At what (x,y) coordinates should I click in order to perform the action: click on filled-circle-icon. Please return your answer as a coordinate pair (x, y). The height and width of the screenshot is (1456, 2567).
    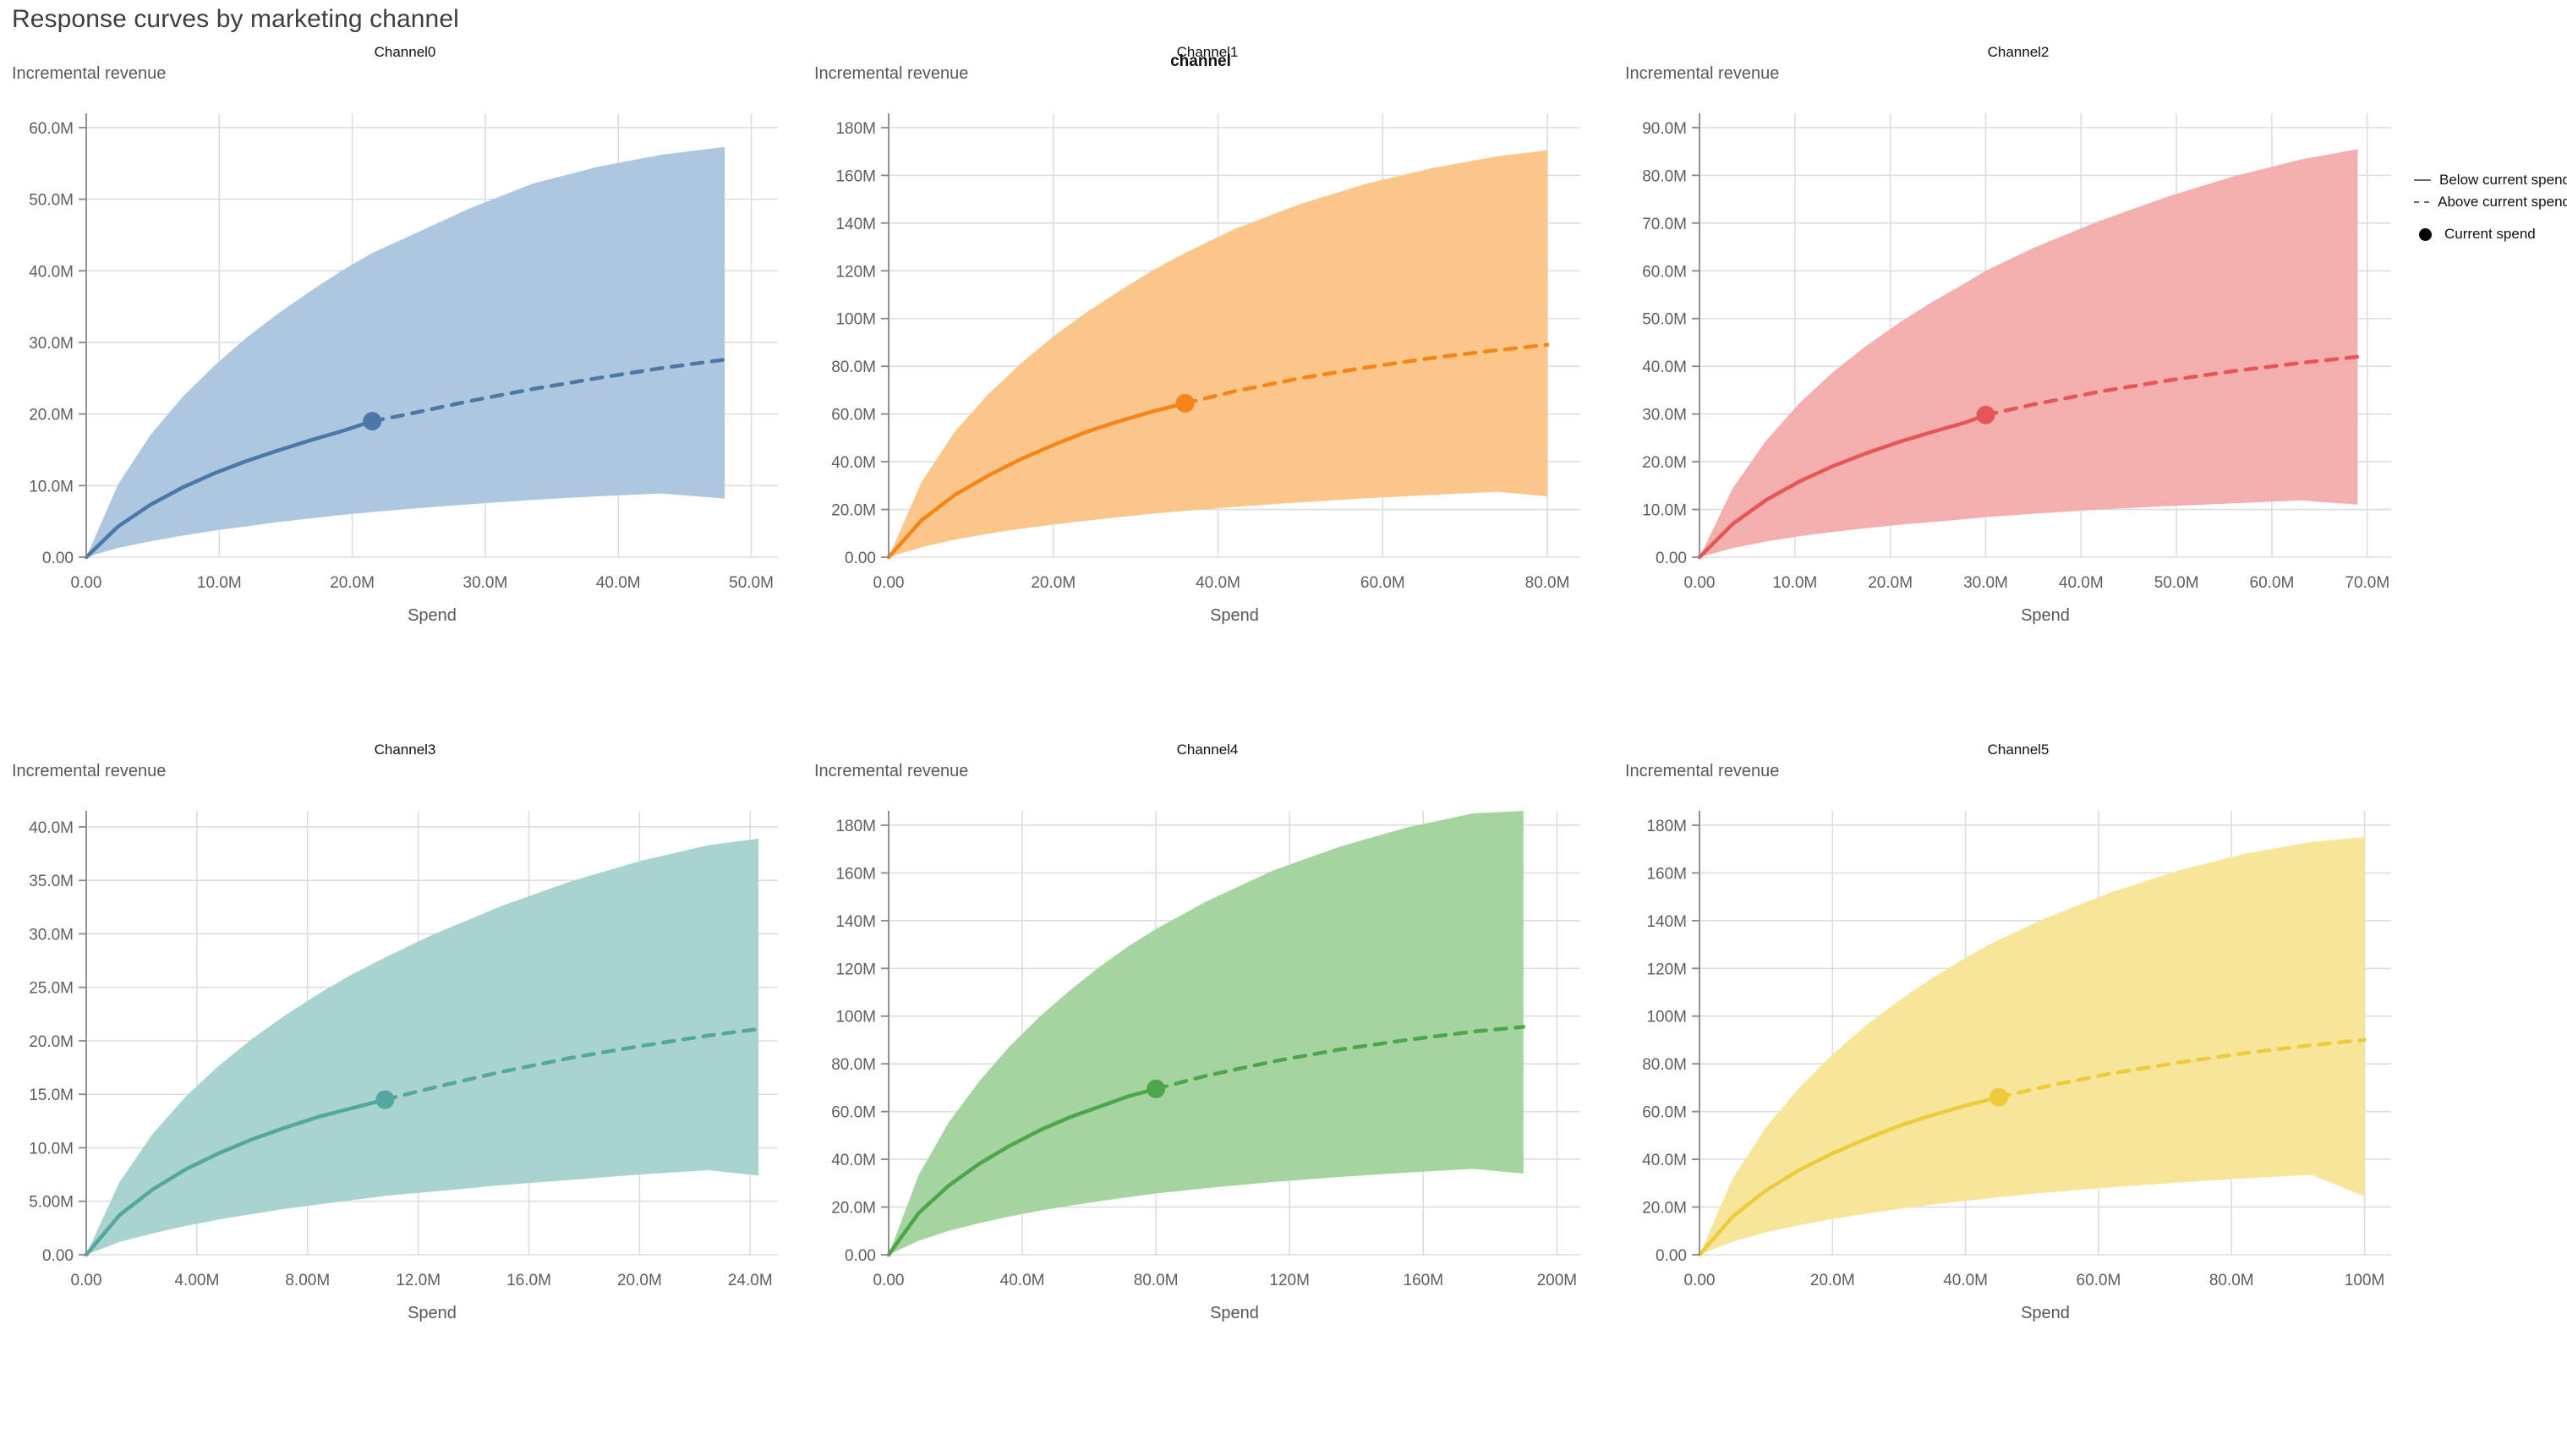
    Looking at the image, I should click on (2425, 234).